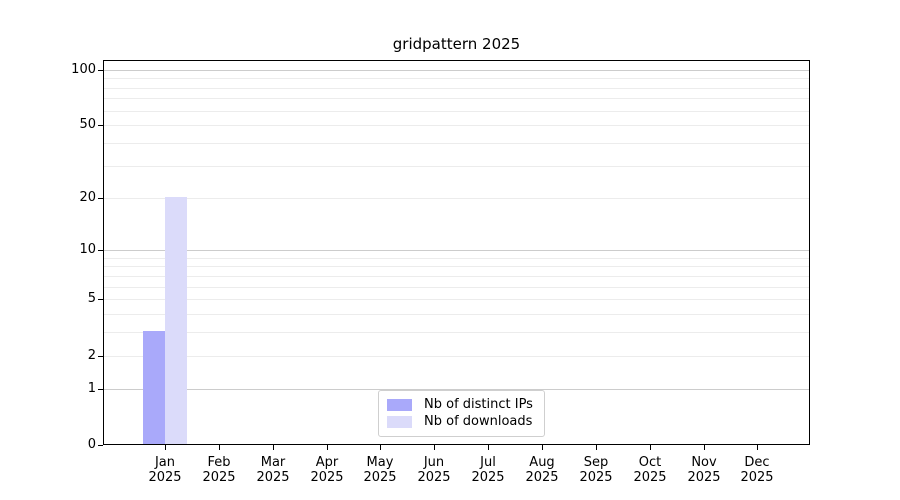 The image size is (900, 500). I want to click on x-tick-month: Feb, so click(219, 462).